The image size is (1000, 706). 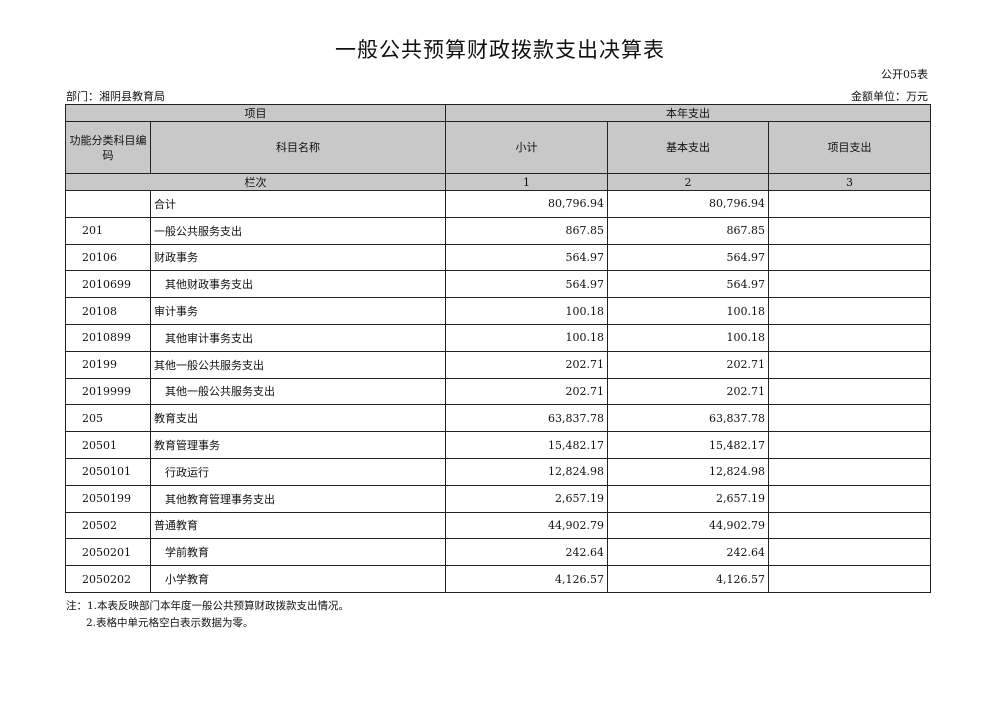 I want to click on header-row-2: 功能分类科目编码 科目名称 小计 基本支出 项目支出, so click(x=498, y=147).